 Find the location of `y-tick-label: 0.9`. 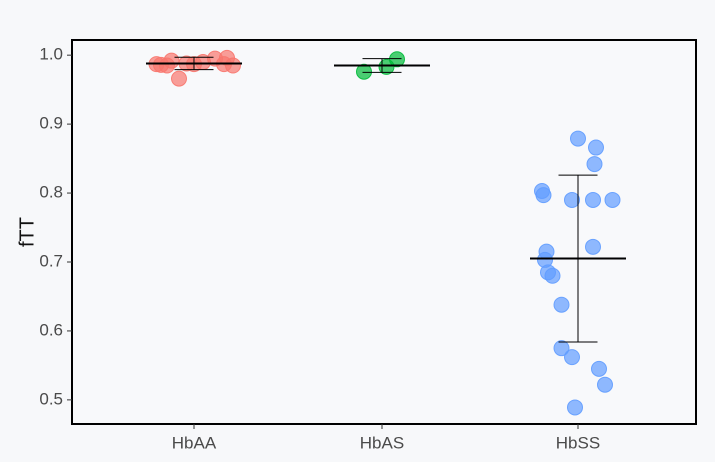

y-tick-label: 0.9 is located at coordinates (51, 123).